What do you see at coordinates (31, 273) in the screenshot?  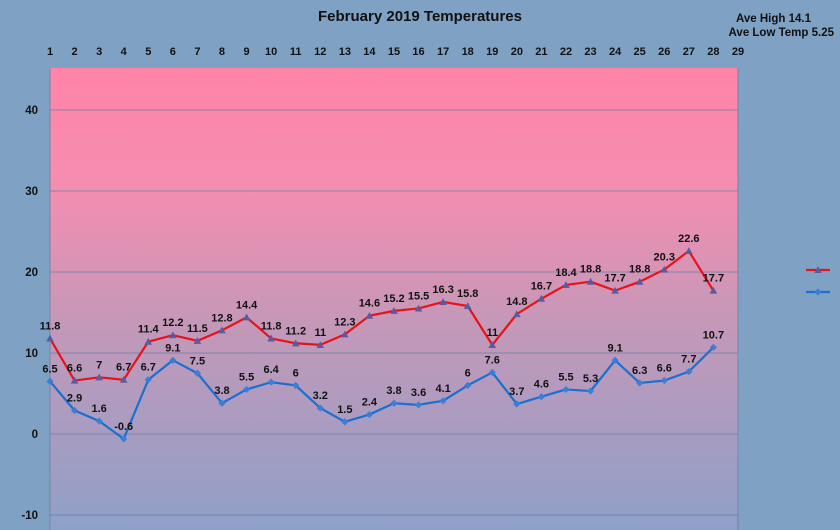 I see `y-tick-label: 20` at bounding box center [31, 273].